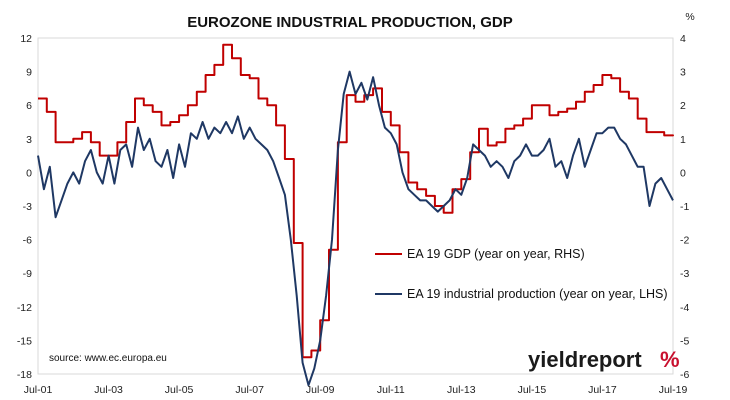 This screenshot has width=730, height=400. Describe the element at coordinates (684, 375) in the screenshot. I see `right-tick-label: -6` at that location.